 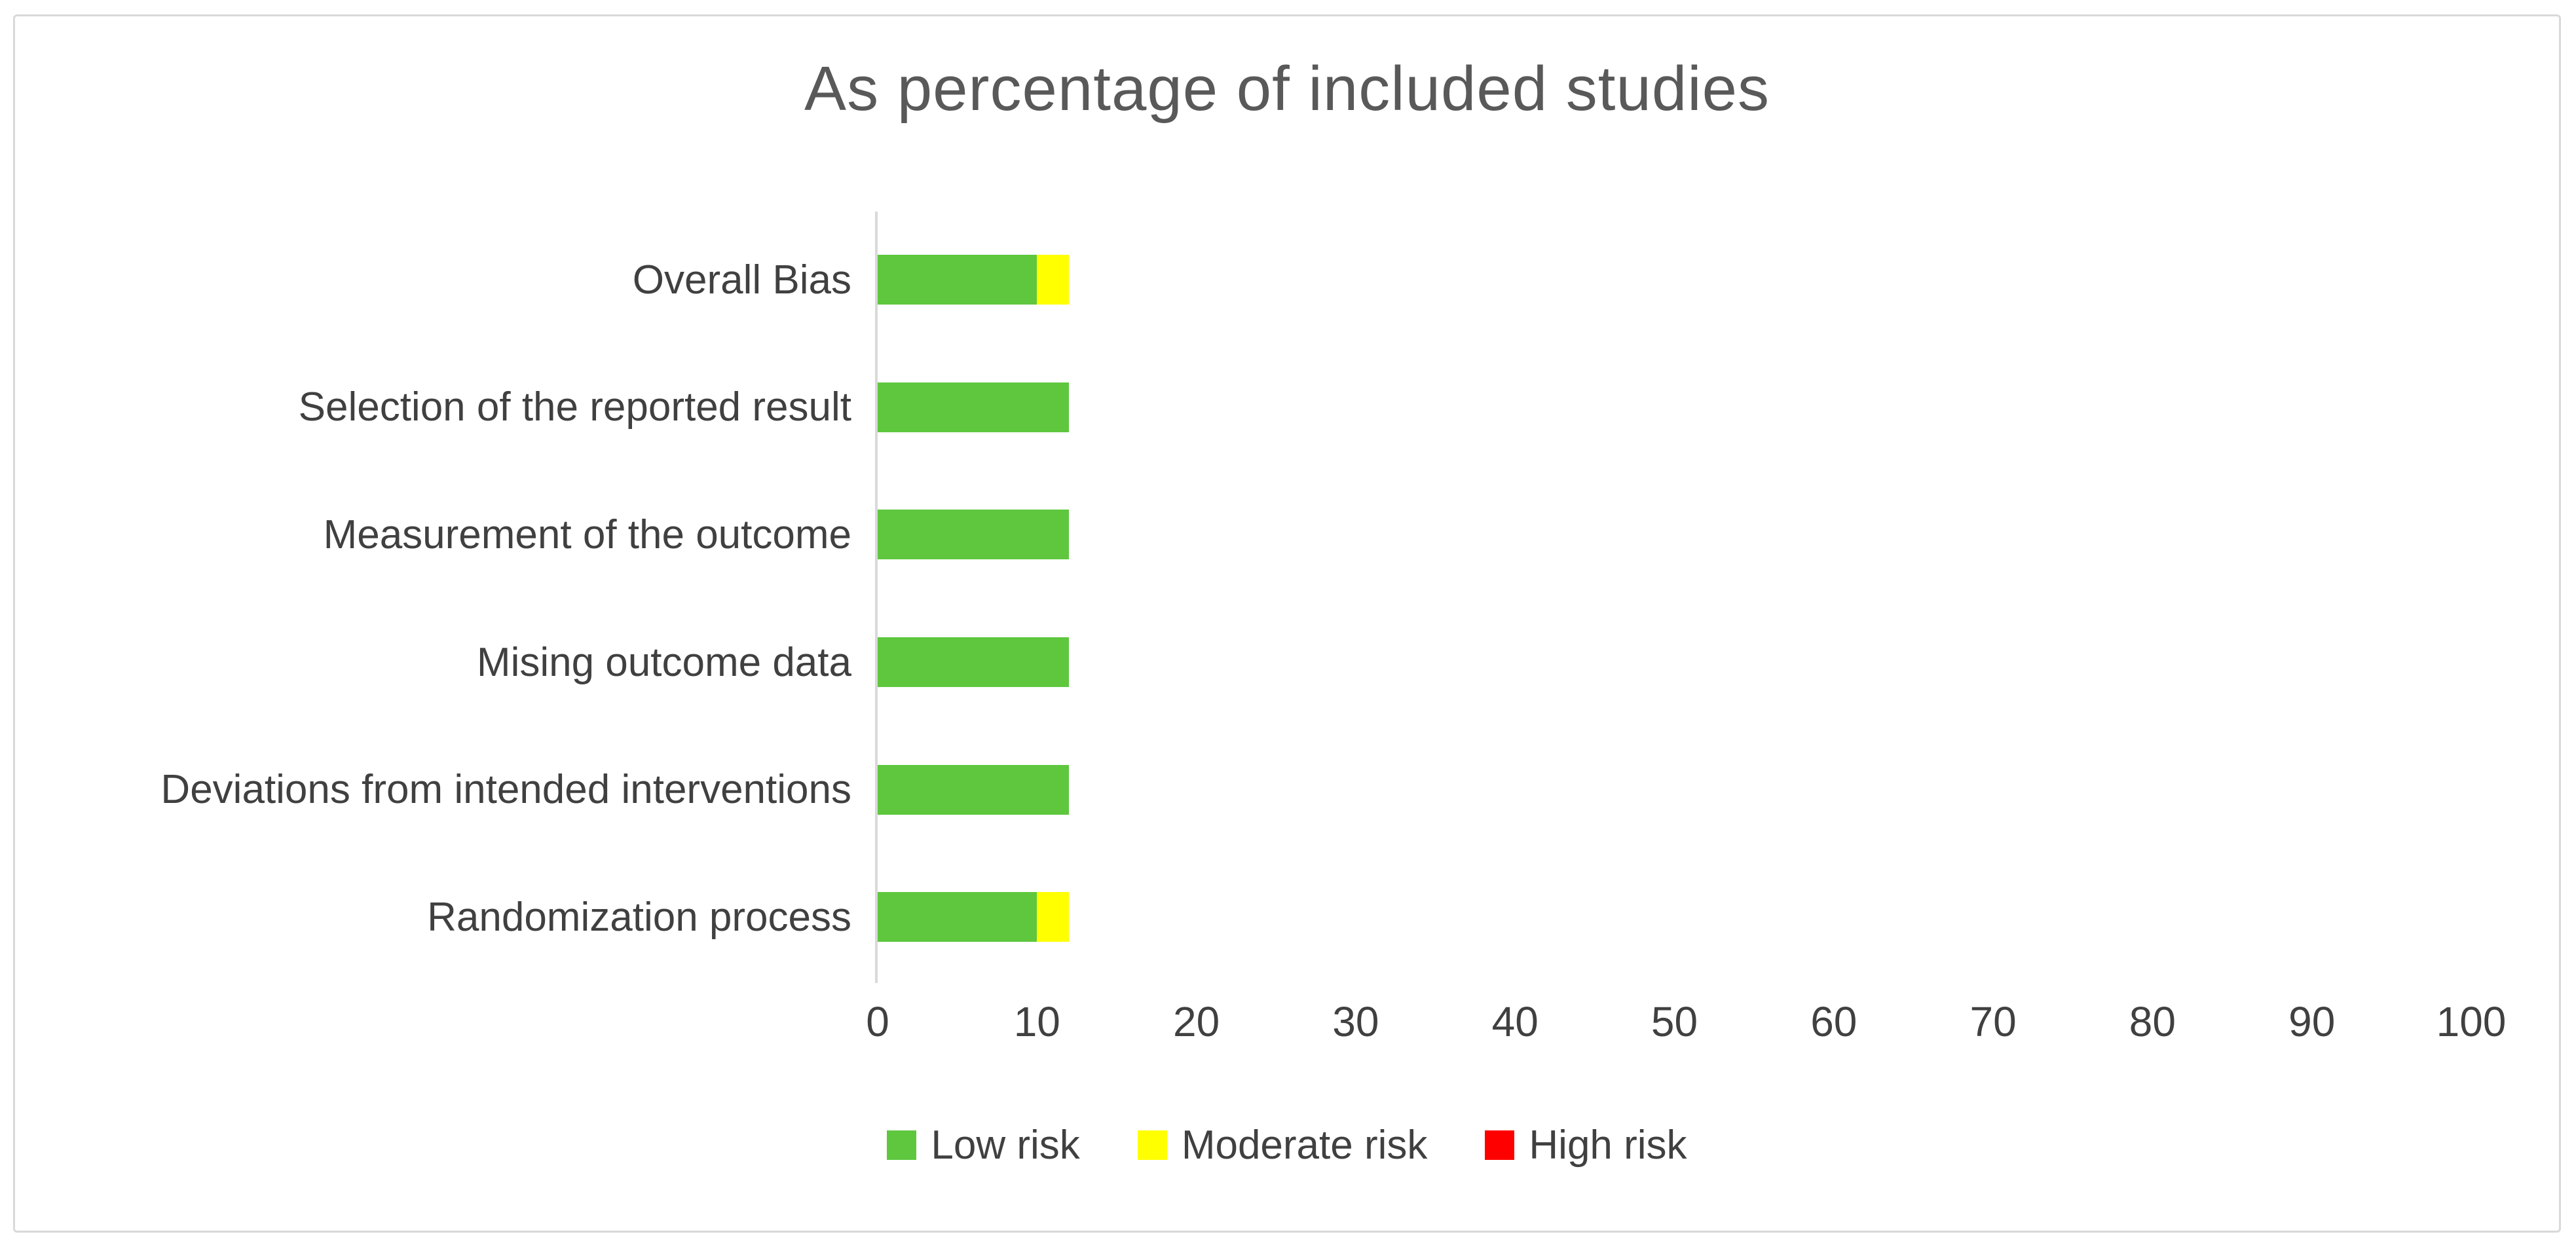 What do you see at coordinates (1196, 1021) in the screenshot?
I see `x-tick-label-20: 20` at bounding box center [1196, 1021].